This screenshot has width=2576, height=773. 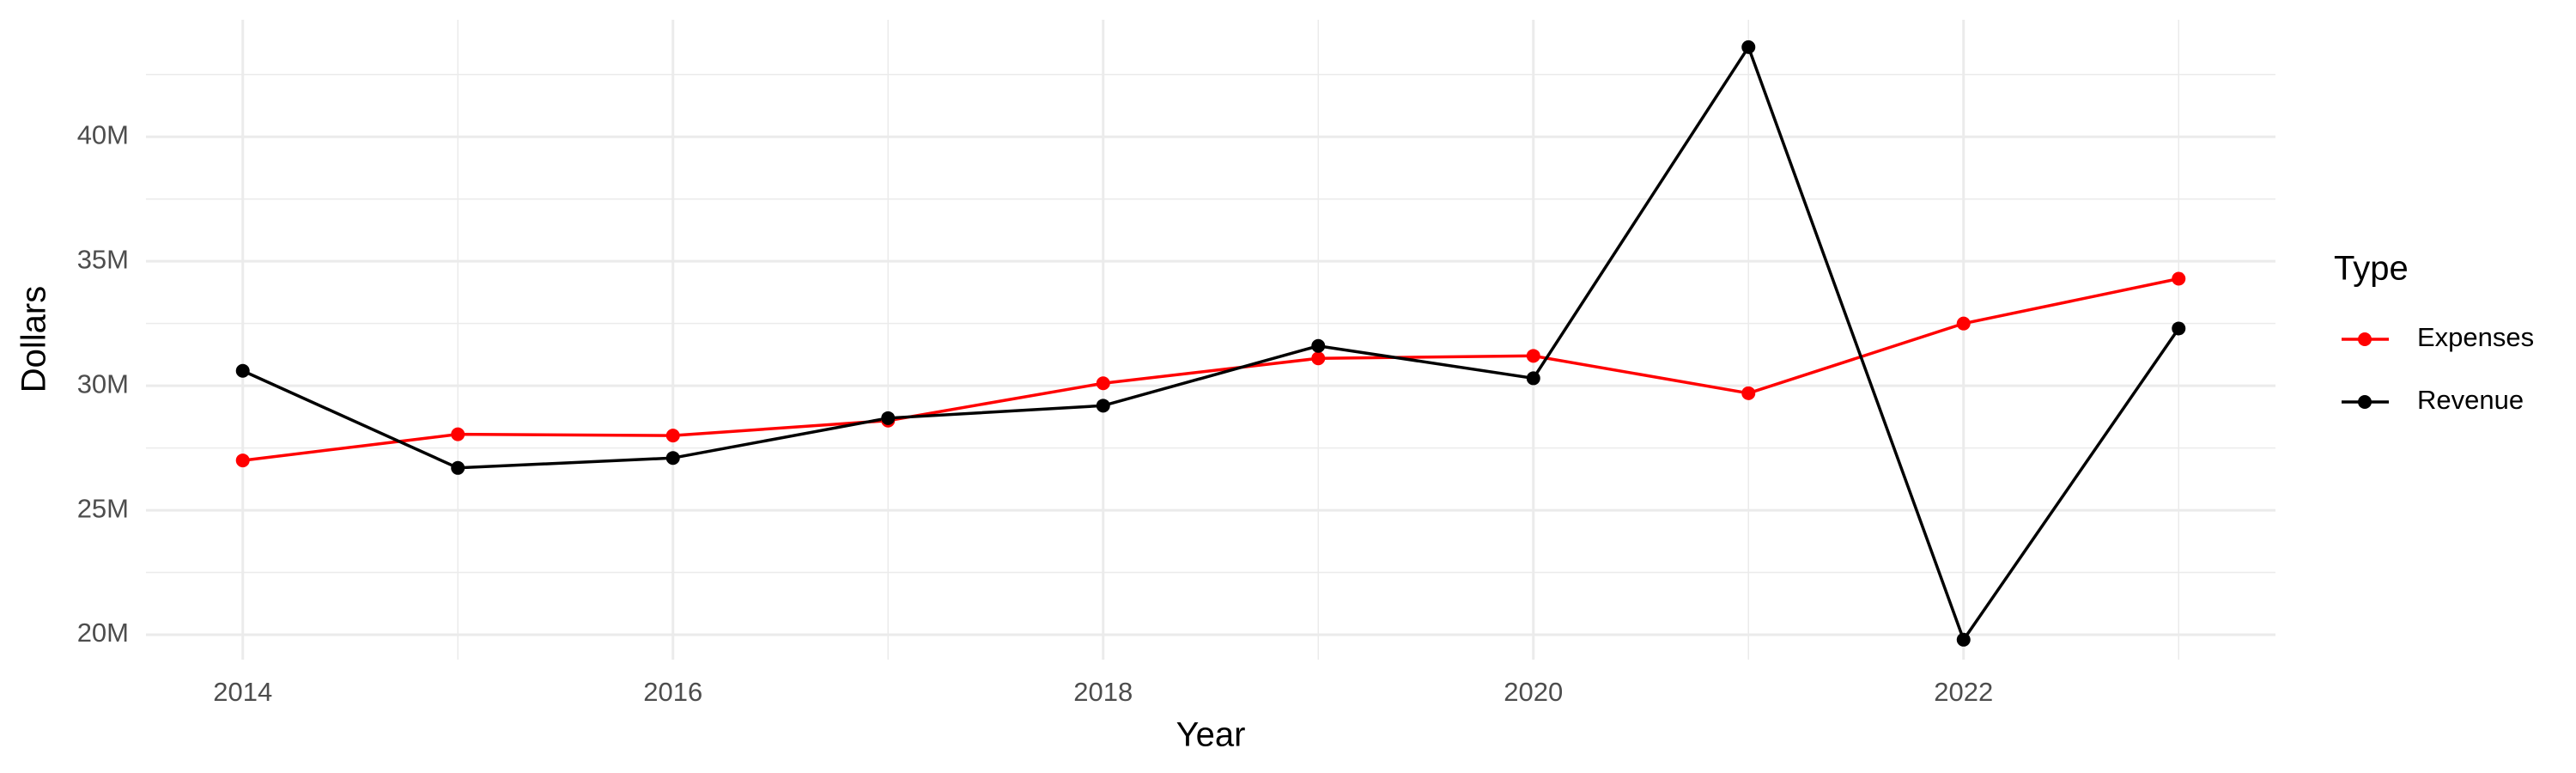 What do you see at coordinates (103, 383) in the screenshot?
I see `y-tick-label: 30M` at bounding box center [103, 383].